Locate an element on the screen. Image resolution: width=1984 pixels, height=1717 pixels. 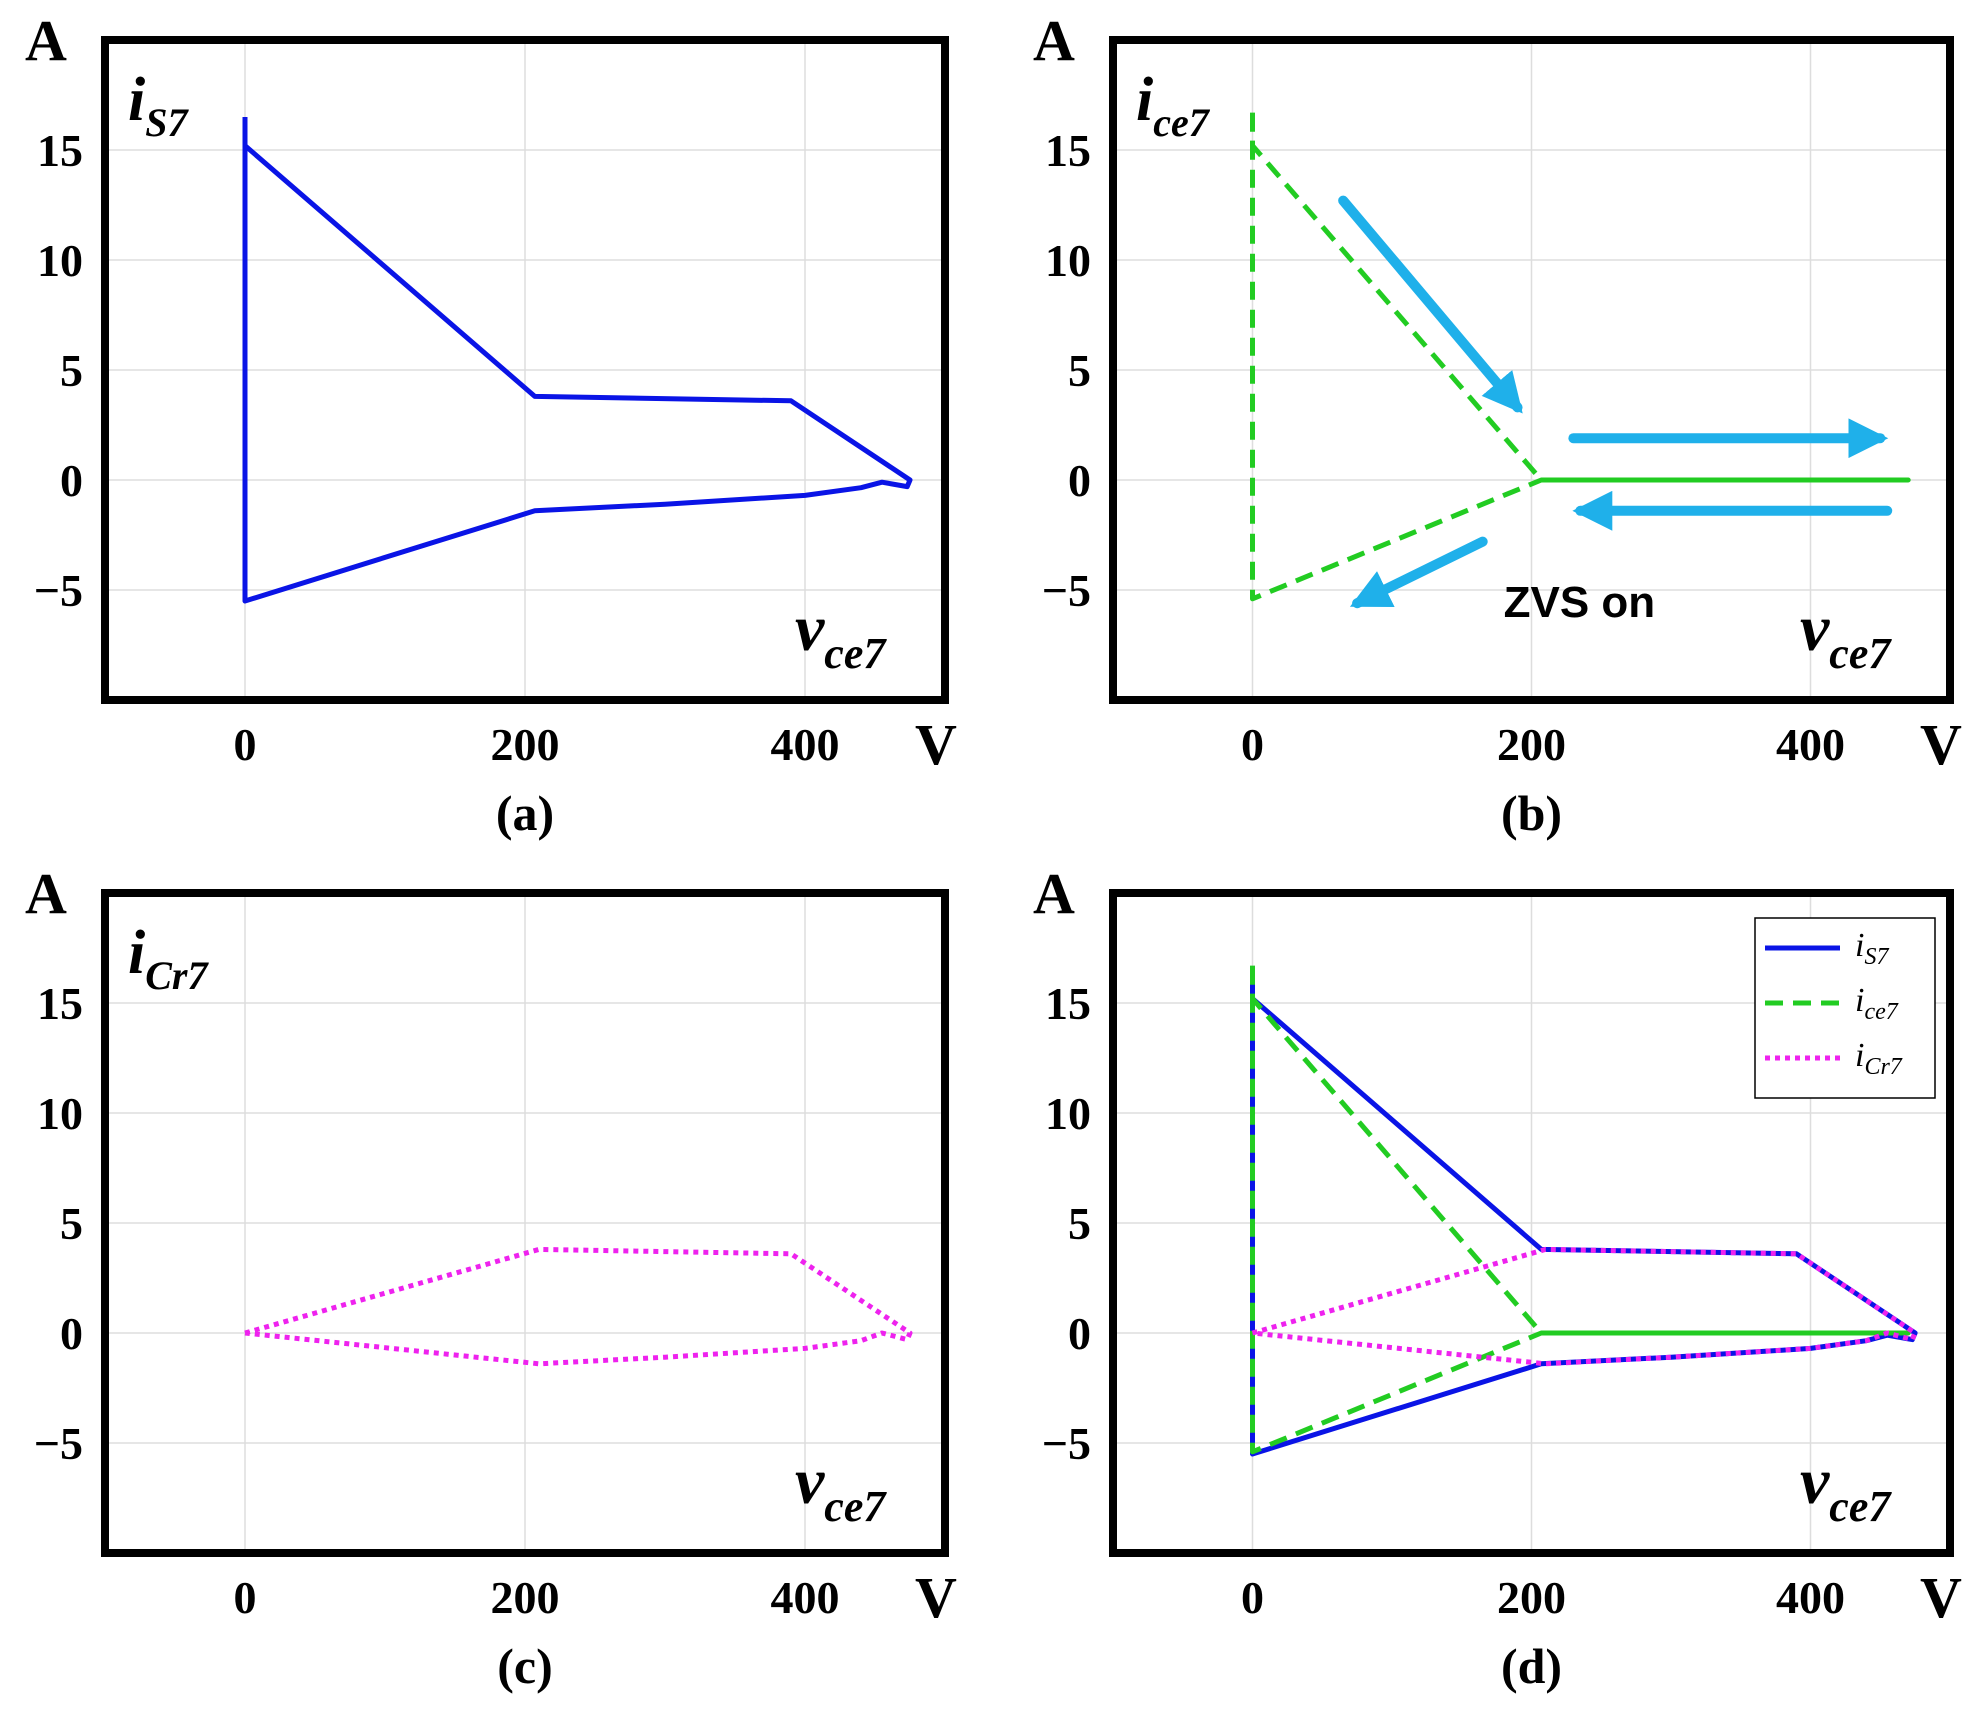
legend-box is located at coordinates (1845, 1008).